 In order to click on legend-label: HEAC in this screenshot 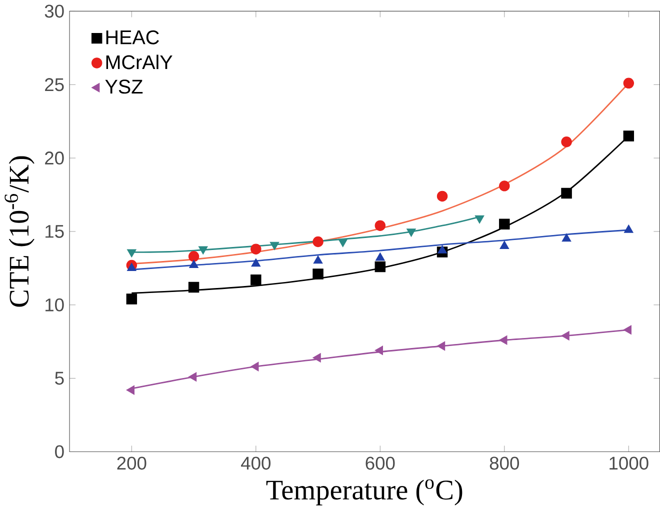, I will do `click(132, 37)`.